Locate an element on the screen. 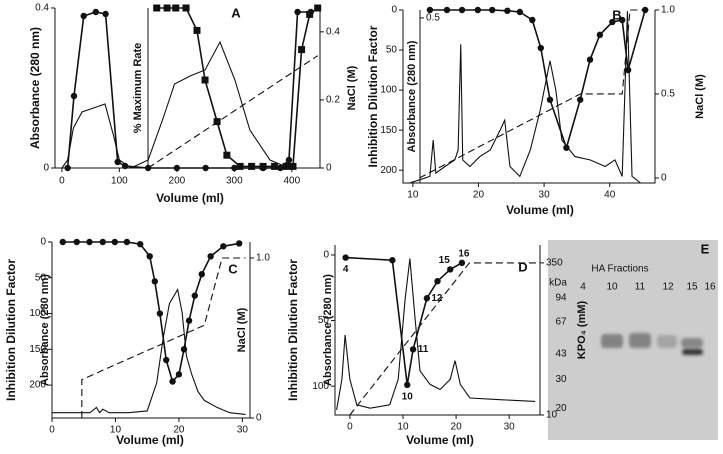  axis-line is located at coordinates (437, 330).